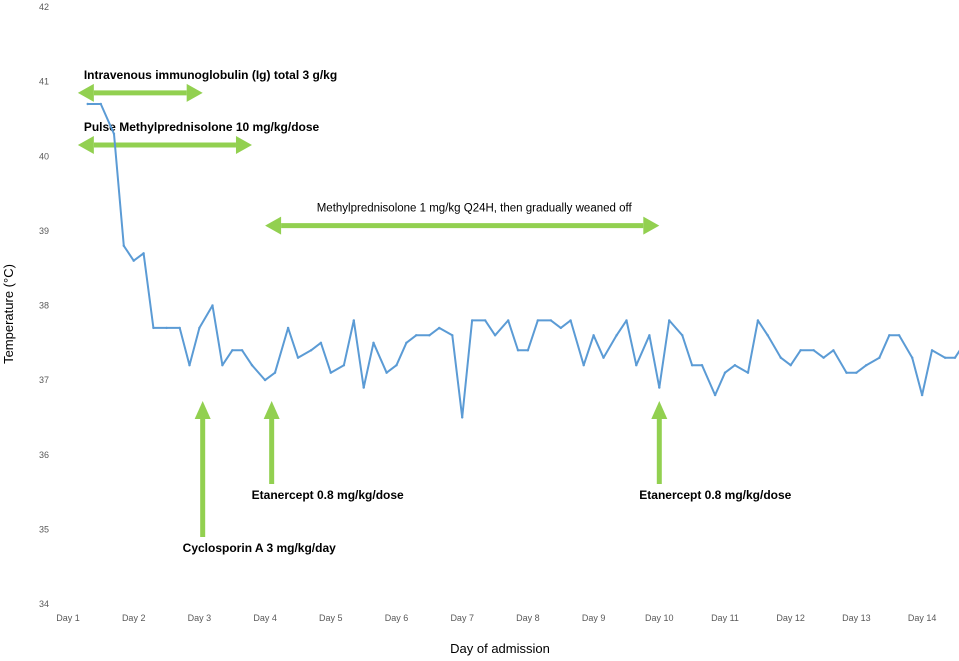 This screenshot has width=959, height=661. Describe the element at coordinates (44, 231) in the screenshot. I see `y-tick-label: 39` at that location.